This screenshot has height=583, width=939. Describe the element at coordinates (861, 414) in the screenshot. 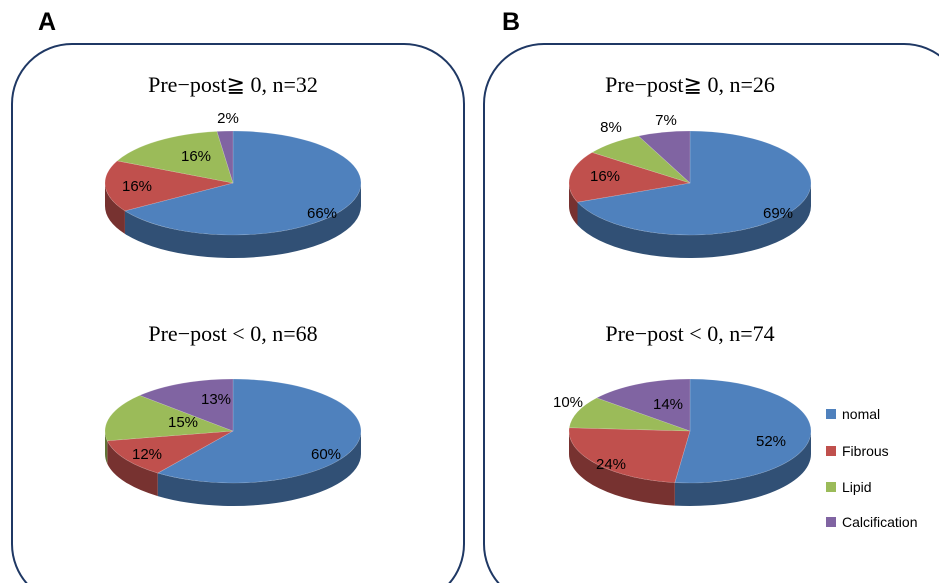

I see `legend-label-nomal: nomal` at that location.